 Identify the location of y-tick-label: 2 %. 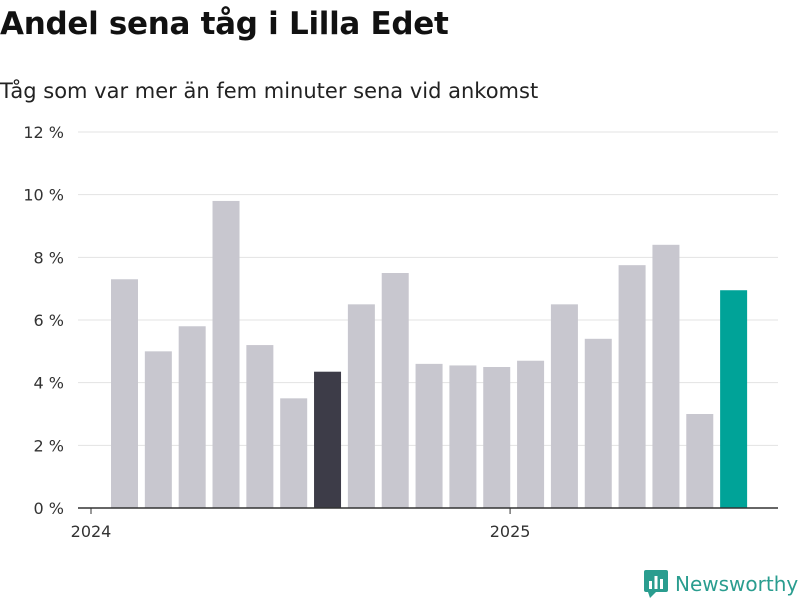
(49, 445).